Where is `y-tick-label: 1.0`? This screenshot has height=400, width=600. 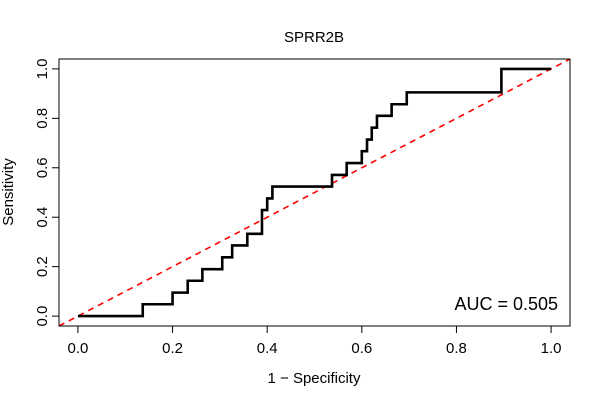 y-tick-label: 1.0 is located at coordinates (42, 68).